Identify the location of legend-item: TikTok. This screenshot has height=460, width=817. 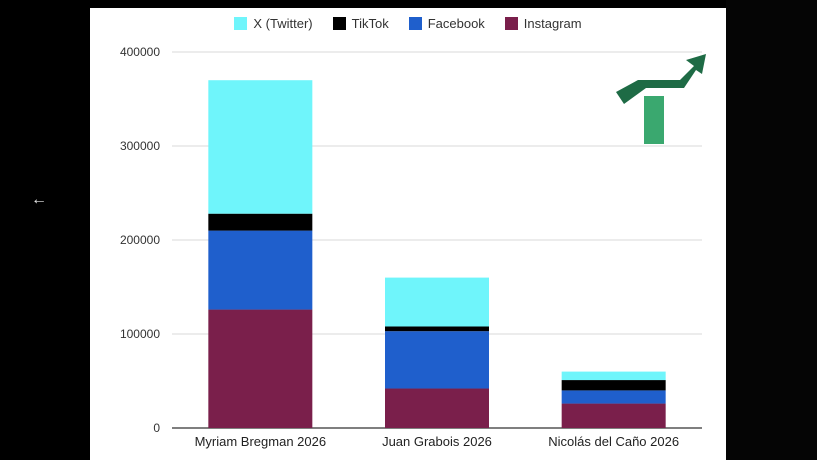
(360, 23).